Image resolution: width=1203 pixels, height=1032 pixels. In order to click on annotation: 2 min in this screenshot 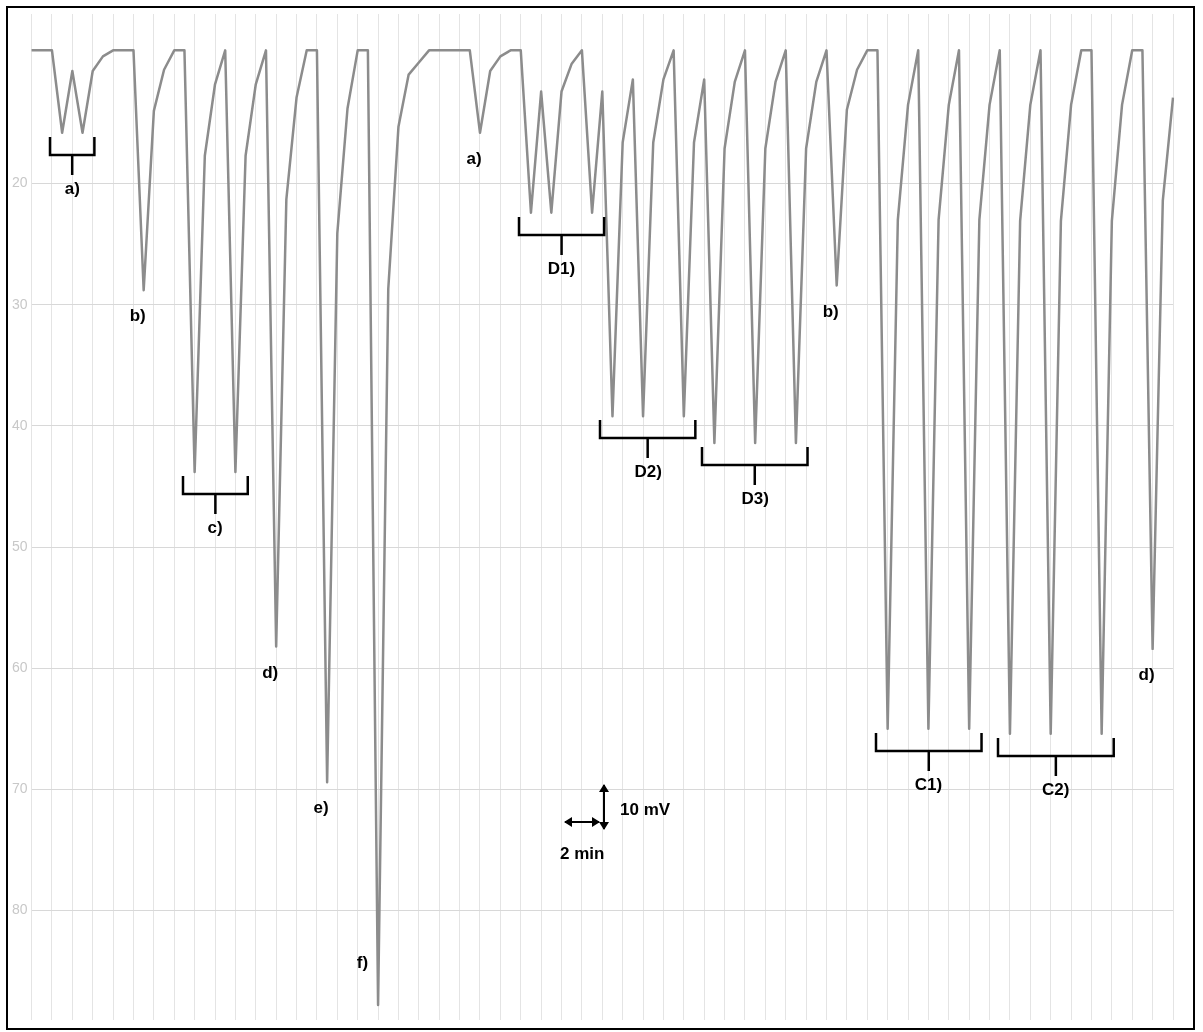, I will do `click(582, 854)`.